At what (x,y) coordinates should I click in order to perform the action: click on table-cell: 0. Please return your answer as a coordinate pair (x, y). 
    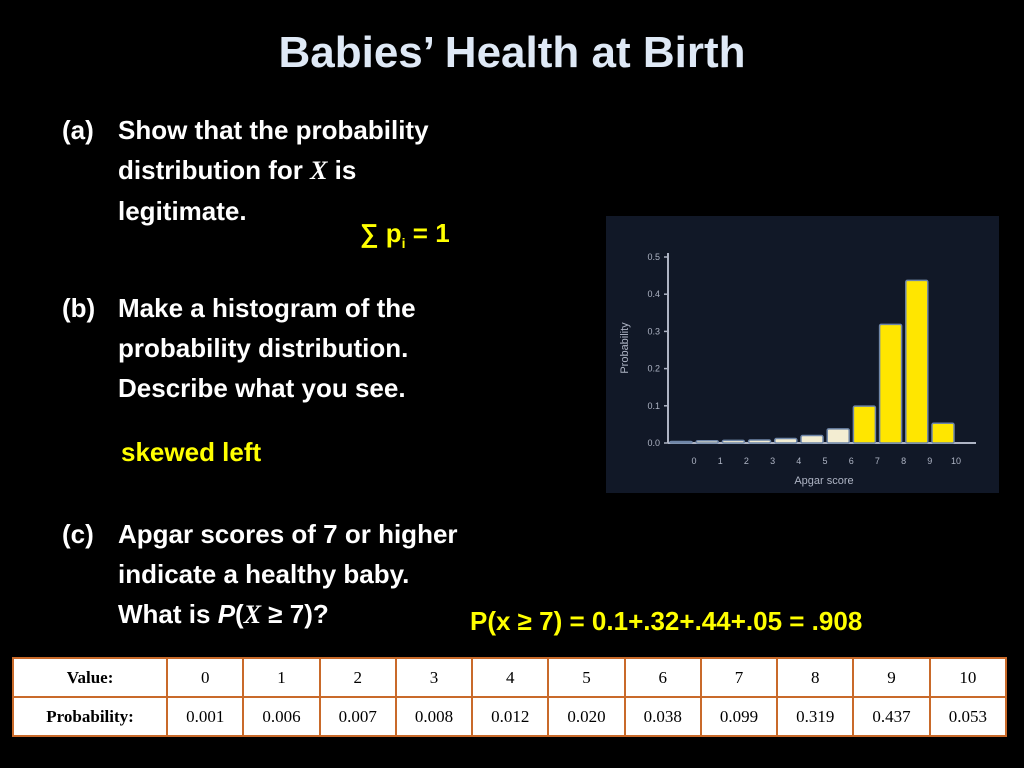
    Looking at the image, I should click on (205, 677).